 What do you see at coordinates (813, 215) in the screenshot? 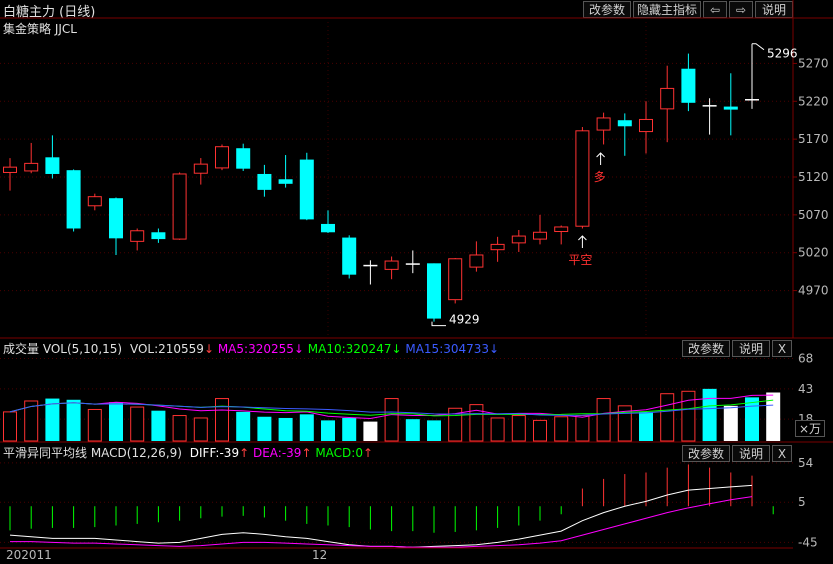
I see `price-tick-label: 5070` at bounding box center [813, 215].